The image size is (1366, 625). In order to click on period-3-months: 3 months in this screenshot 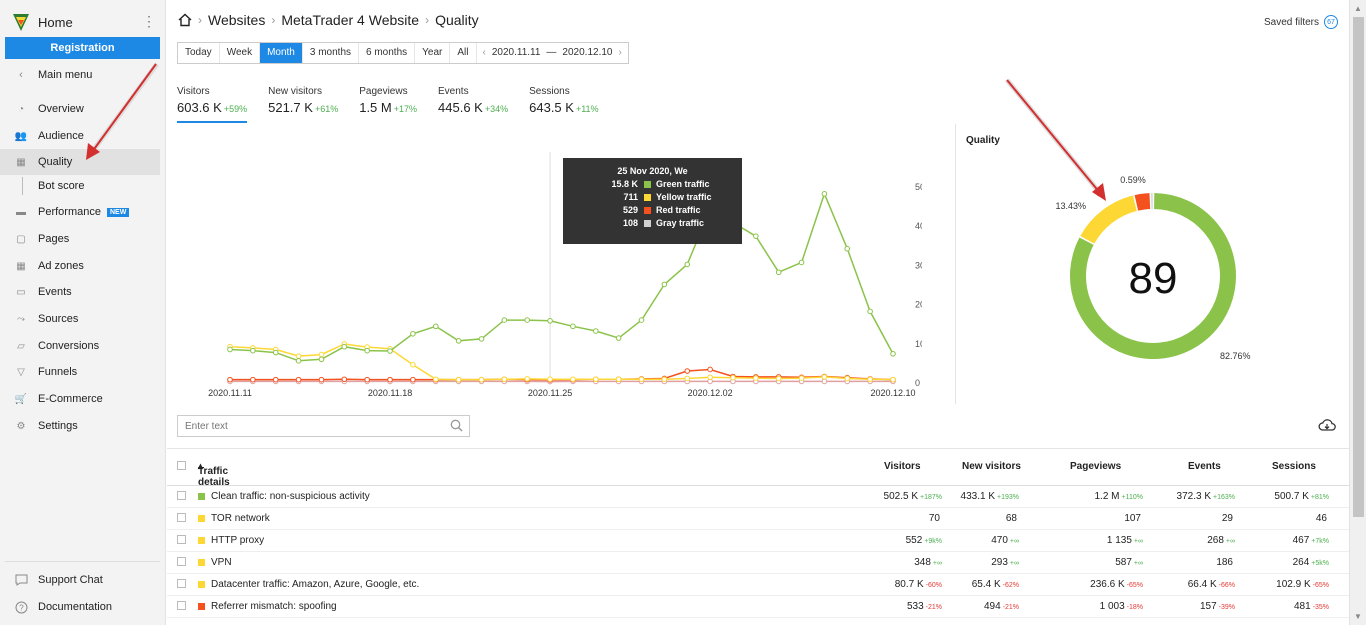, I will do `click(331, 53)`.